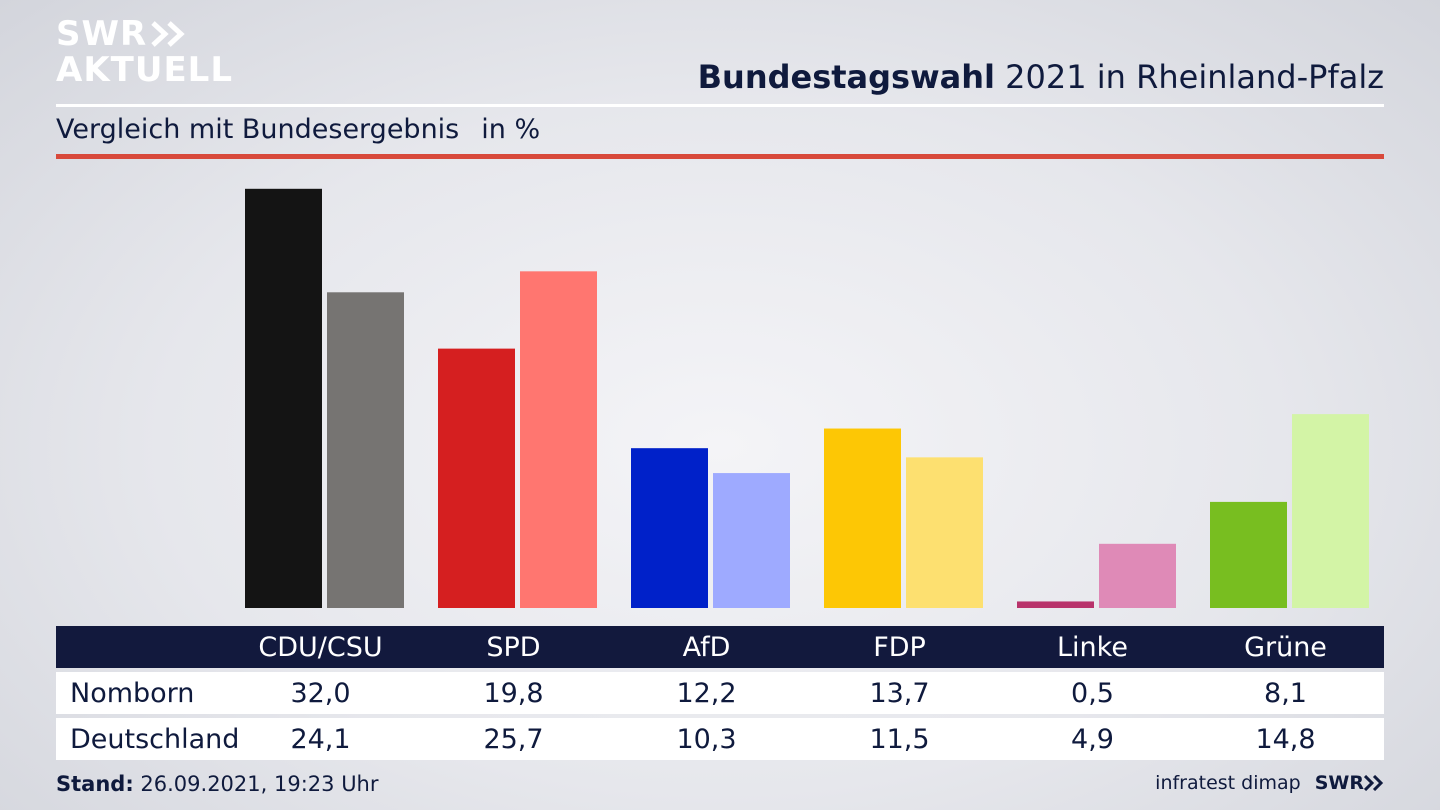 This screenshot has height=810, width=1440. Describe the element at coordinates (1285, 739) in the screenshot. I see `table-cell: 14,8` at that location.